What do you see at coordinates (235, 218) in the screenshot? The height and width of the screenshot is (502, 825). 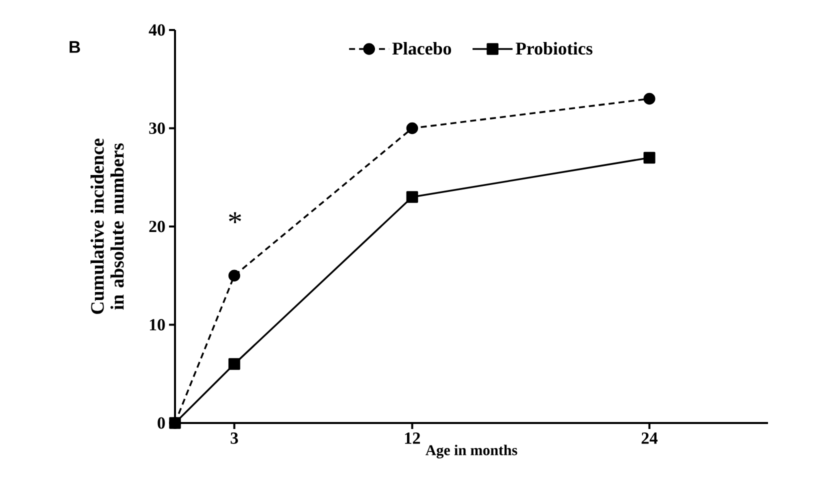 I see `annotation: *` at bounding box center [235, 218].